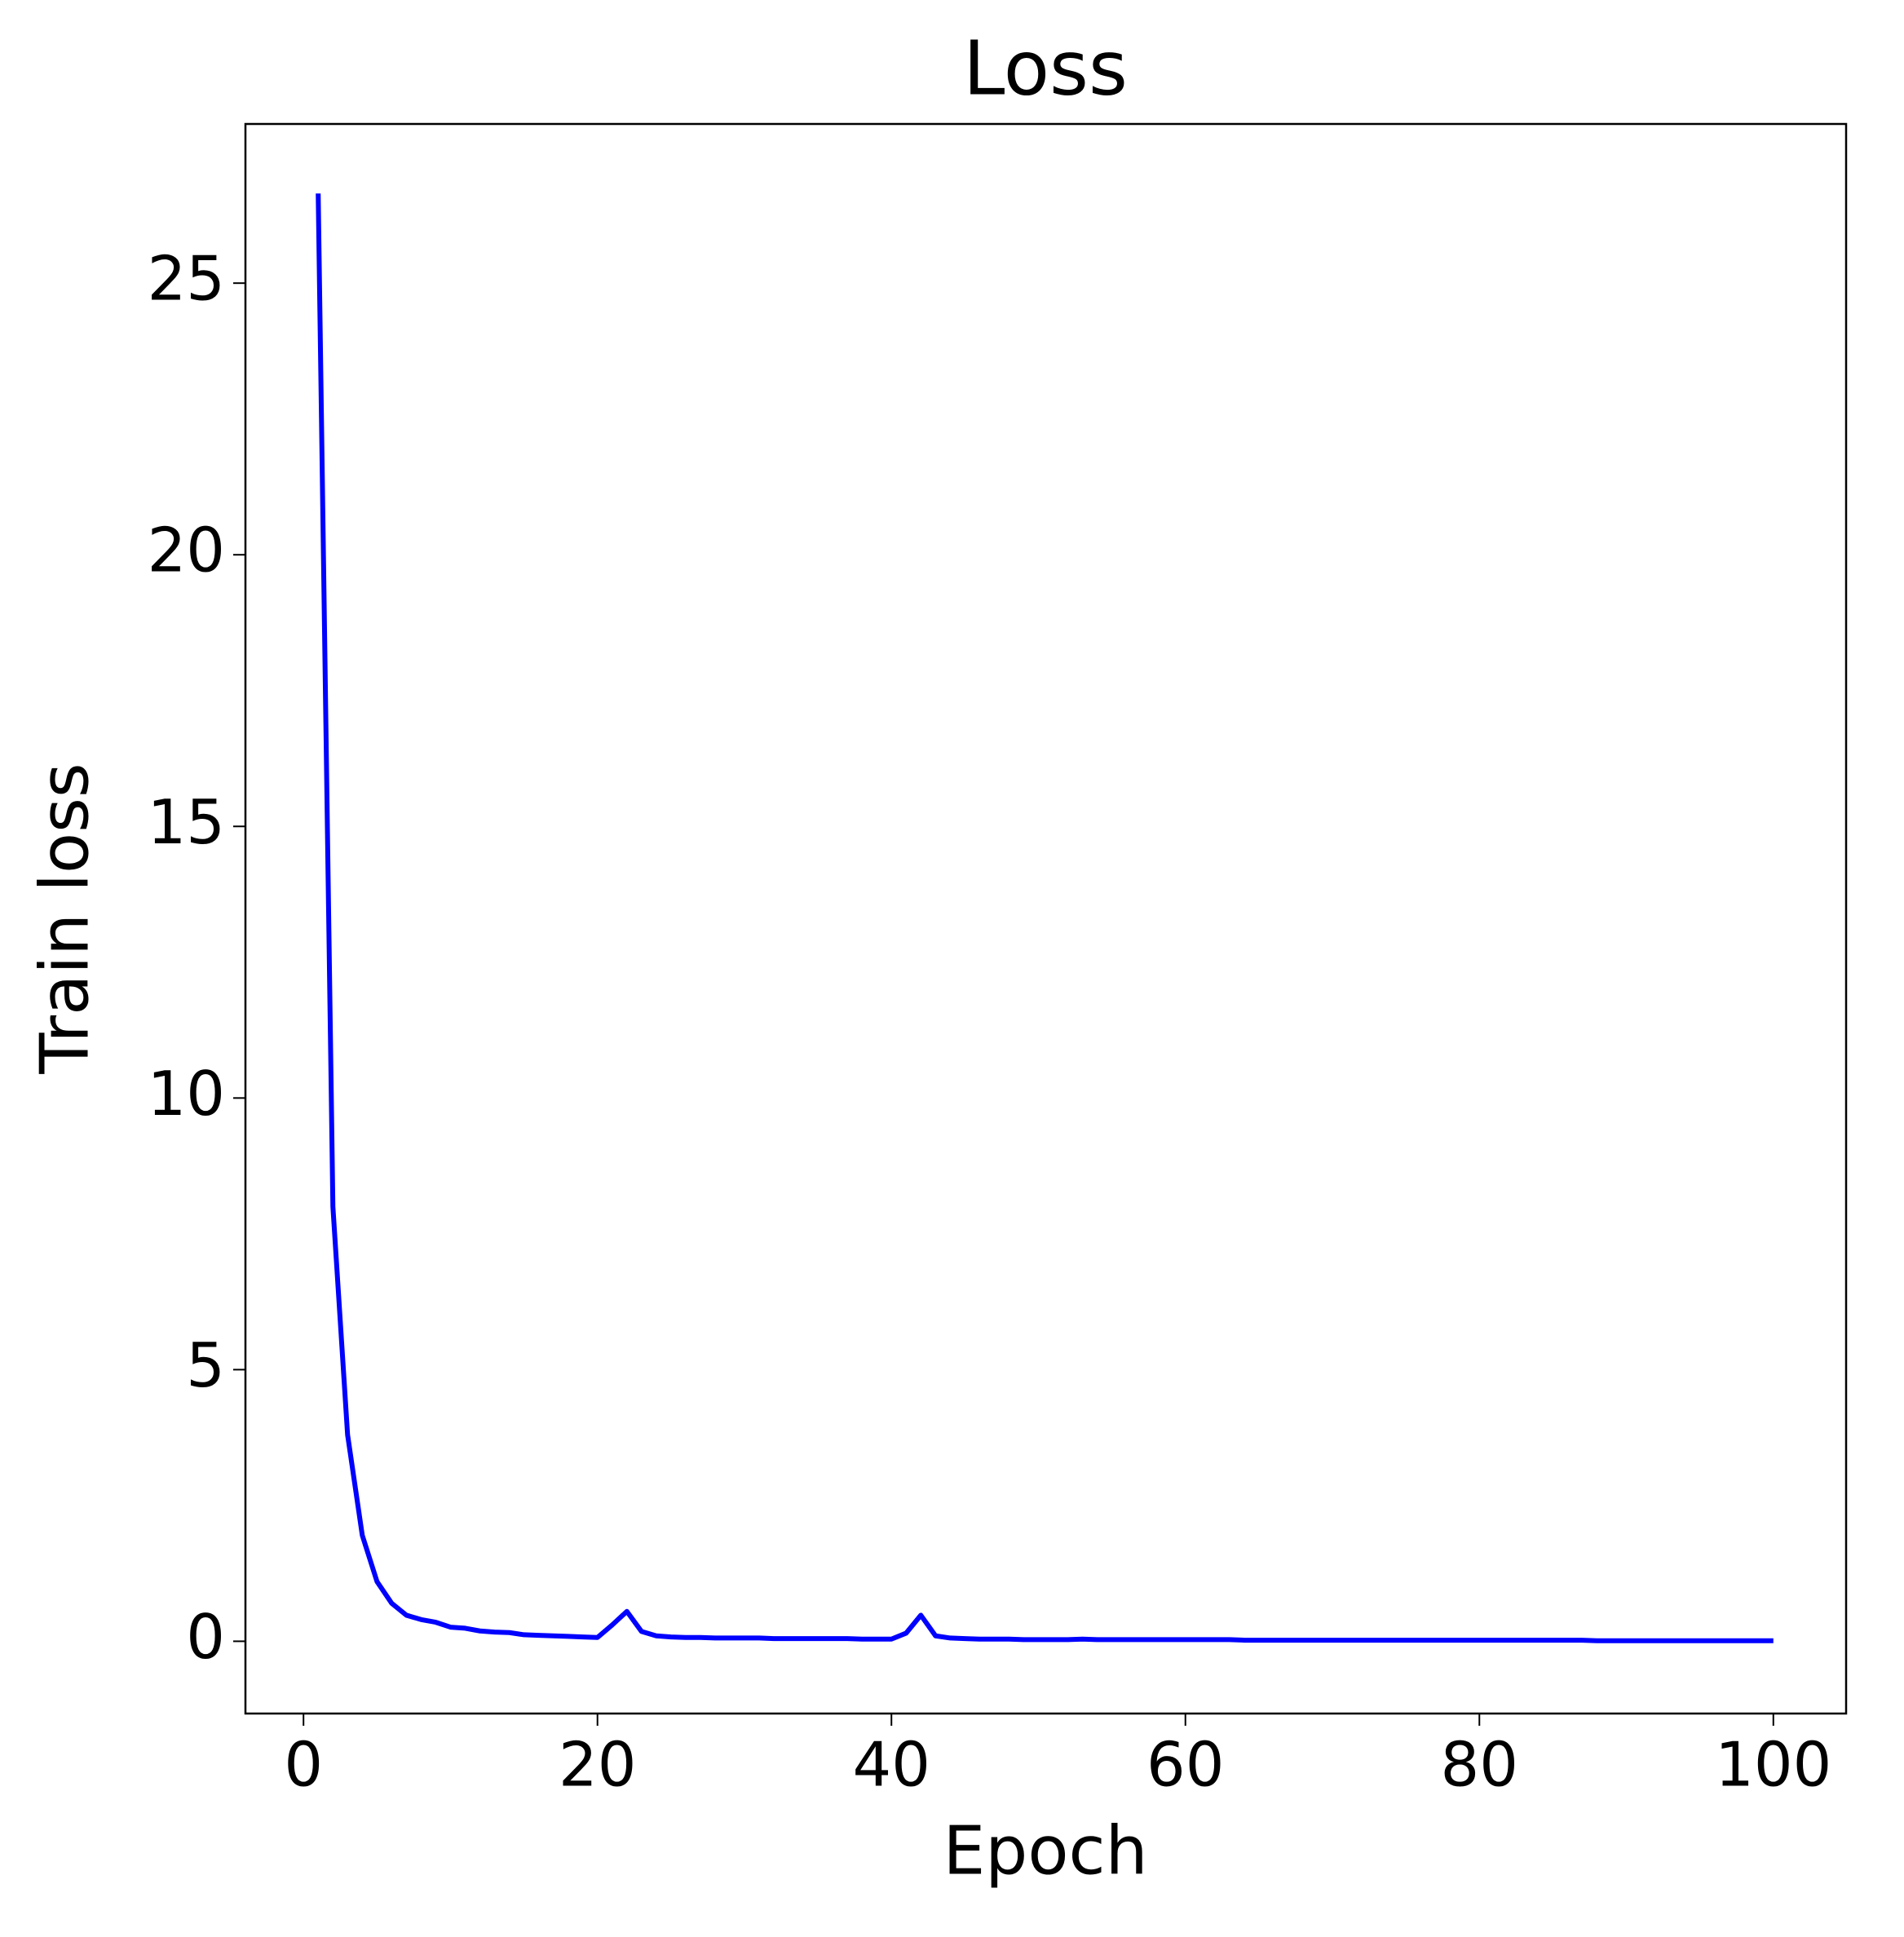 The width and height of the screenshot is (1904, 1937). I want to click on y-tick-label: 15, so click(187, 822).